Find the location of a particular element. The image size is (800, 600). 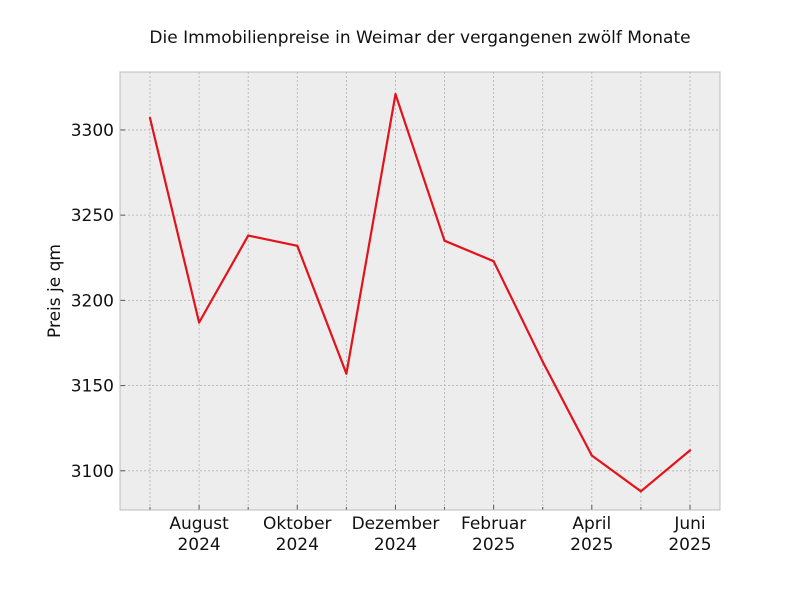

x-tick-label-month: August is located at coordinates (199, 524).